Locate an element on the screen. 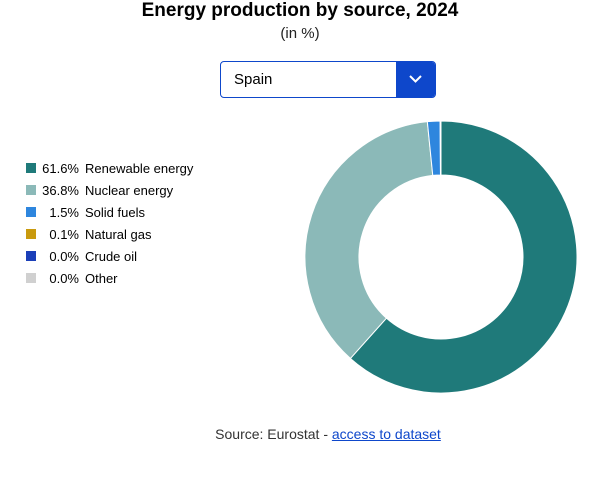  chevron-down-icon is located at coordinates (415, 79).